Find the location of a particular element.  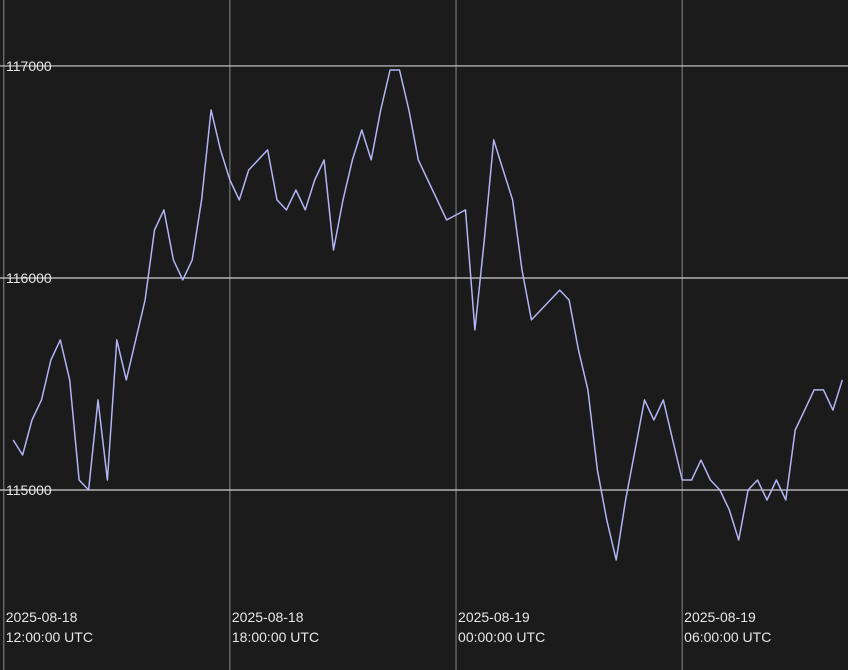

y-tick-label: 117000 is located at coordinates (29, 66).